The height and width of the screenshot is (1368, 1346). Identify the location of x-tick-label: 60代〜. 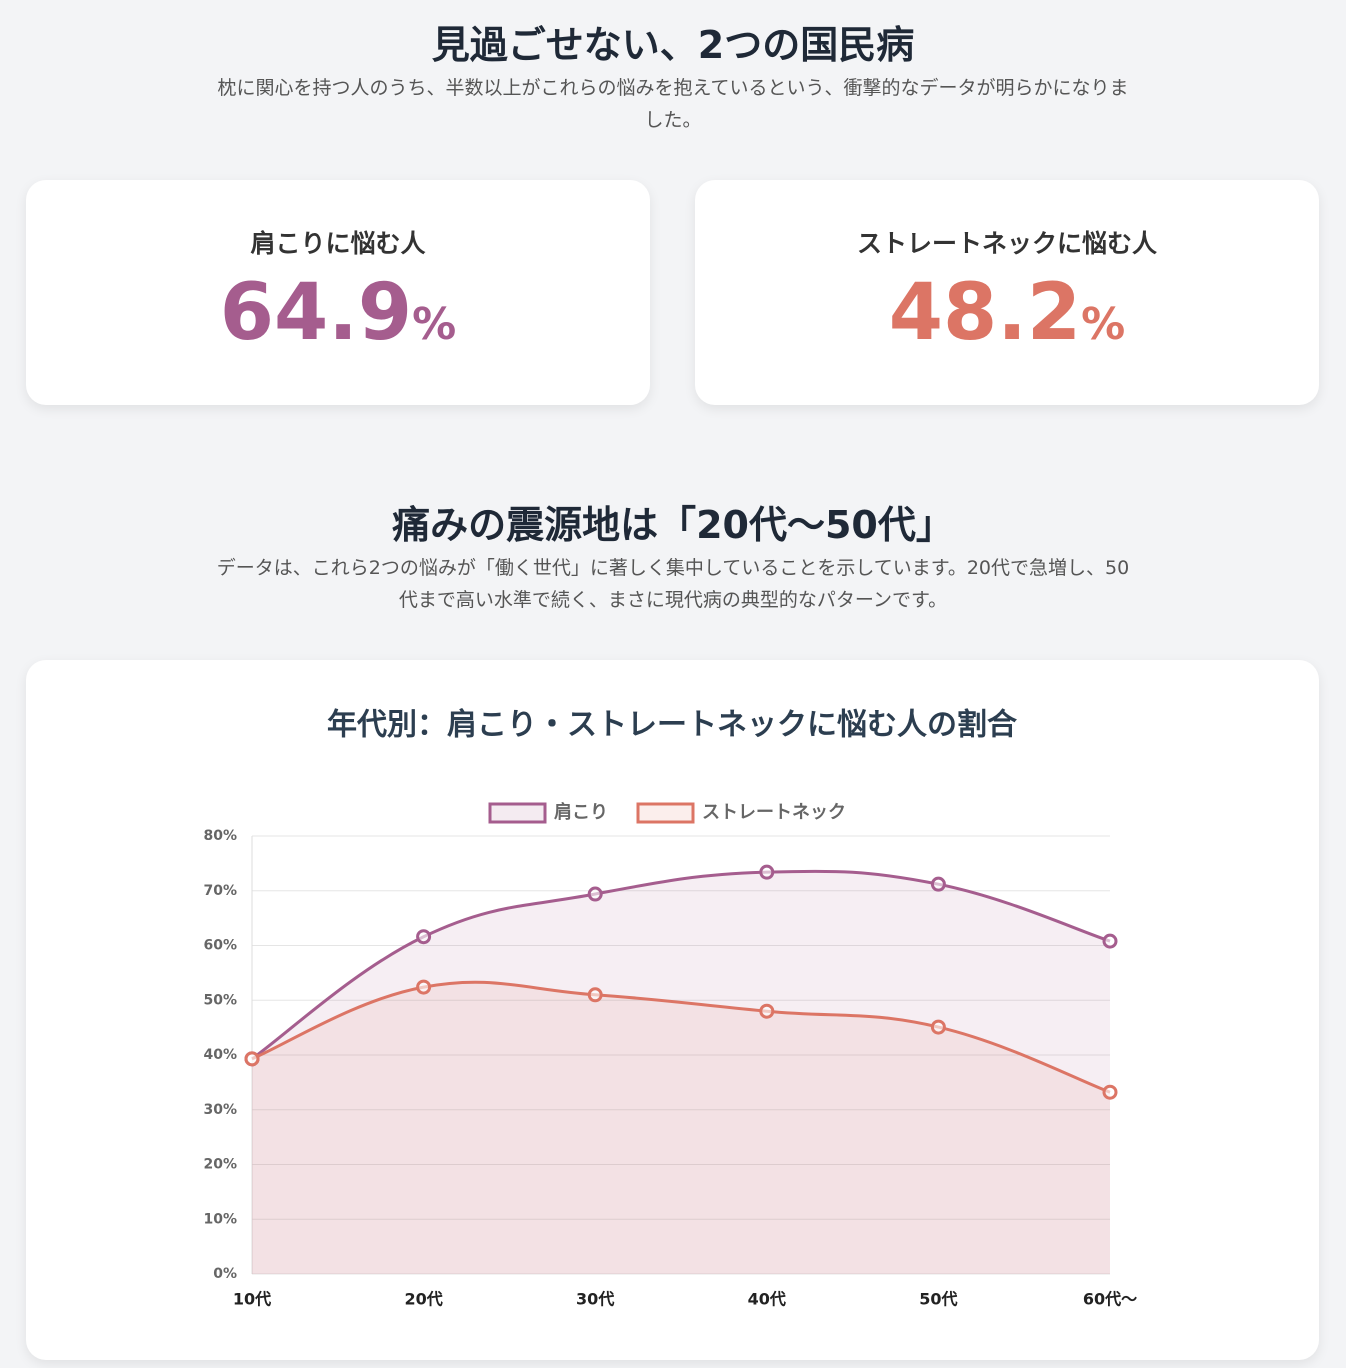
(1110, 1299).